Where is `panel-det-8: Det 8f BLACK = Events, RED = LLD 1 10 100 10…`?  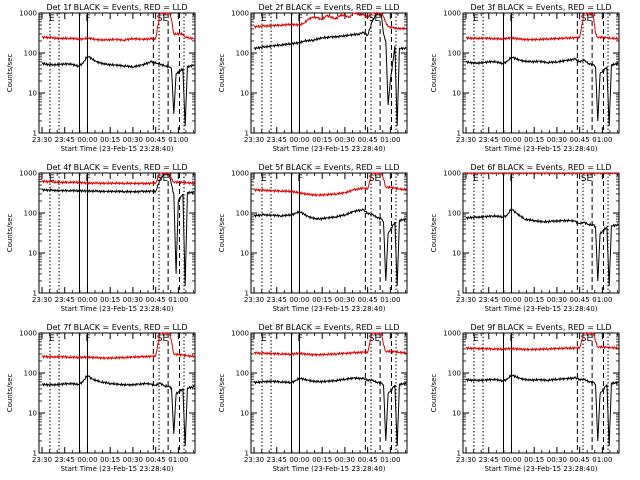 panel-det-8: Det 8f BLACK = Events, RED = LLD 1 10 100 10… is located at coordinates (313, 398).